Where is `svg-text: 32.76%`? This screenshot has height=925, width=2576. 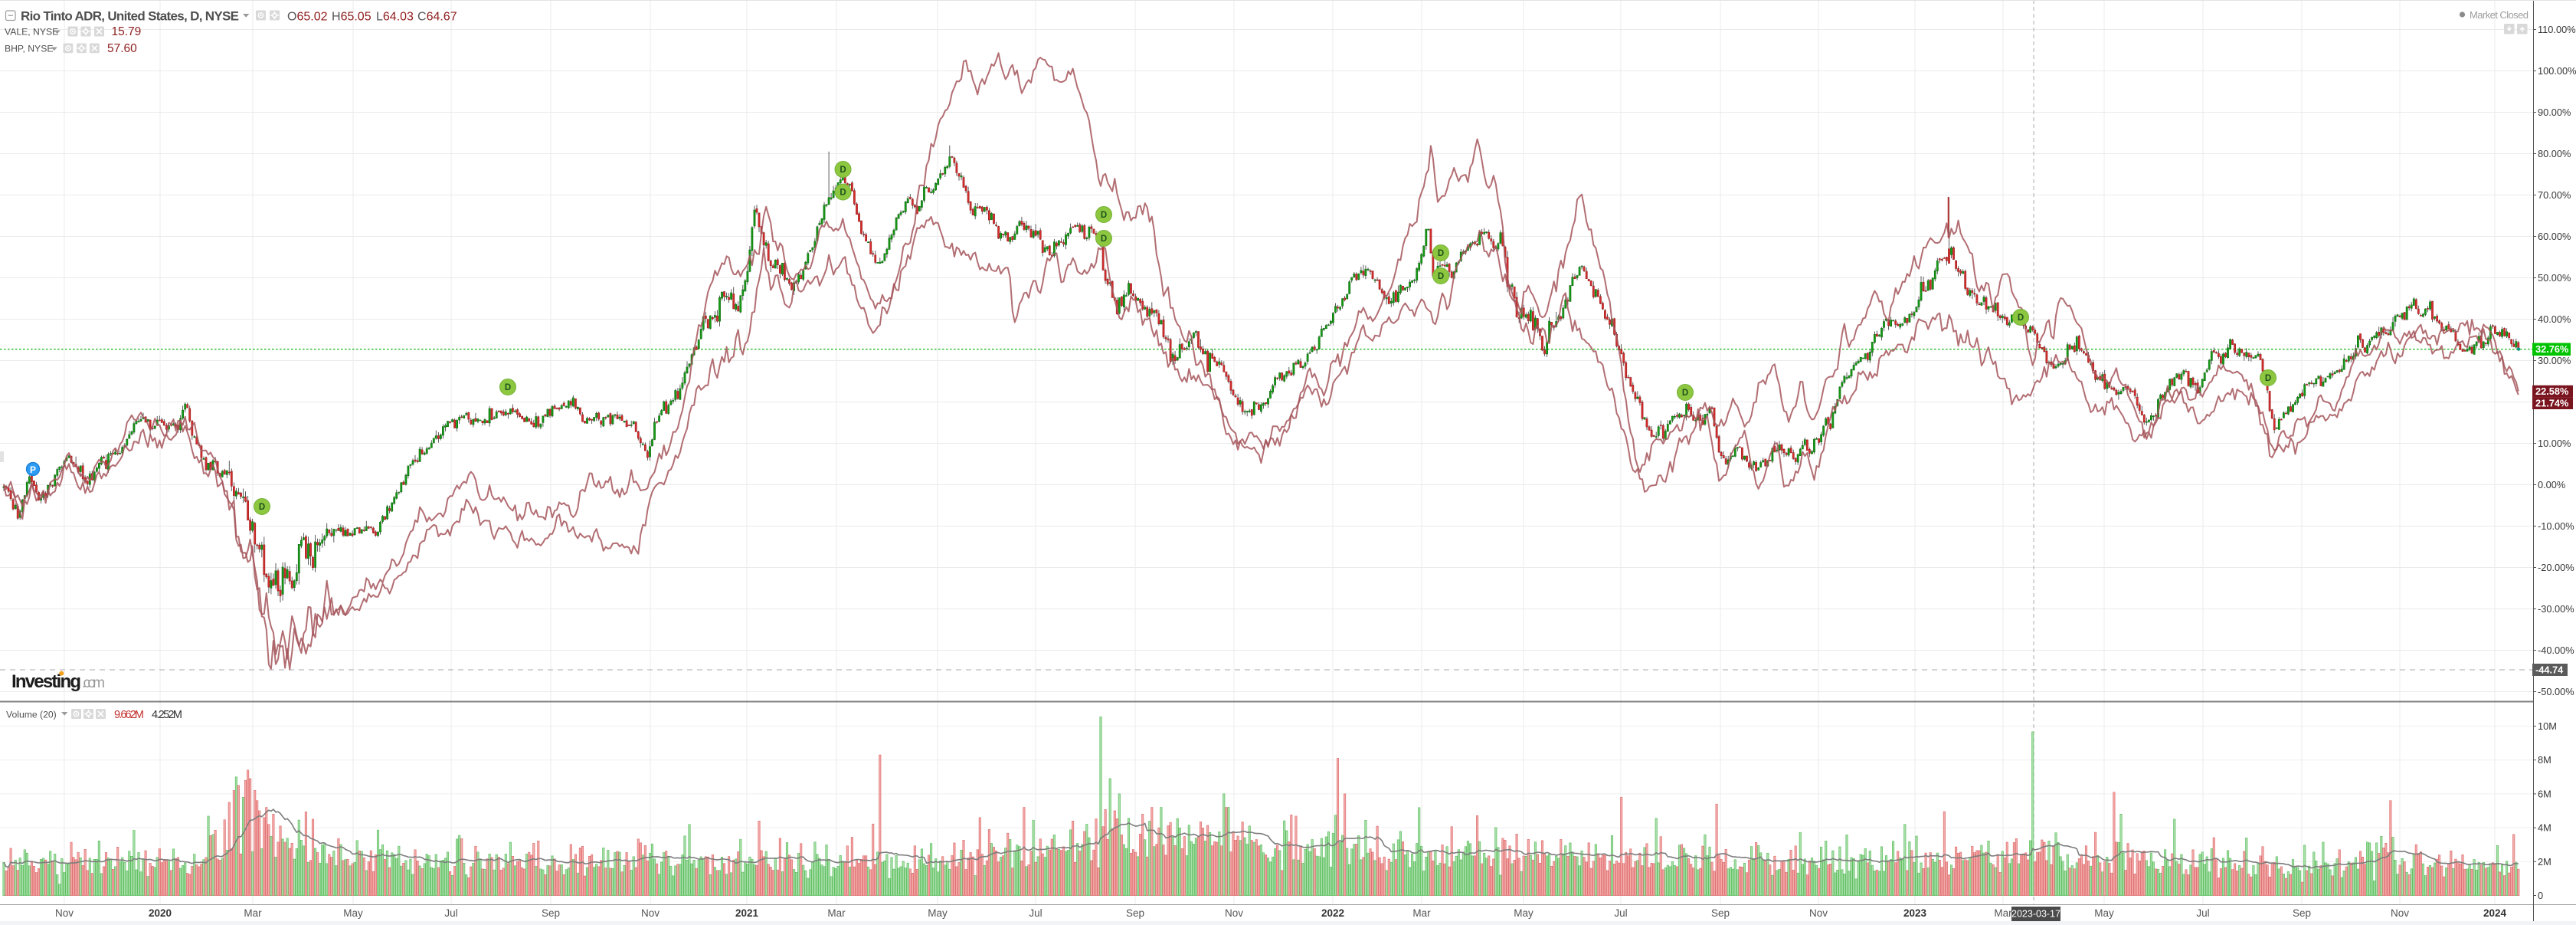
svg-text: 32.76% is located at coordinates (2552, 349).